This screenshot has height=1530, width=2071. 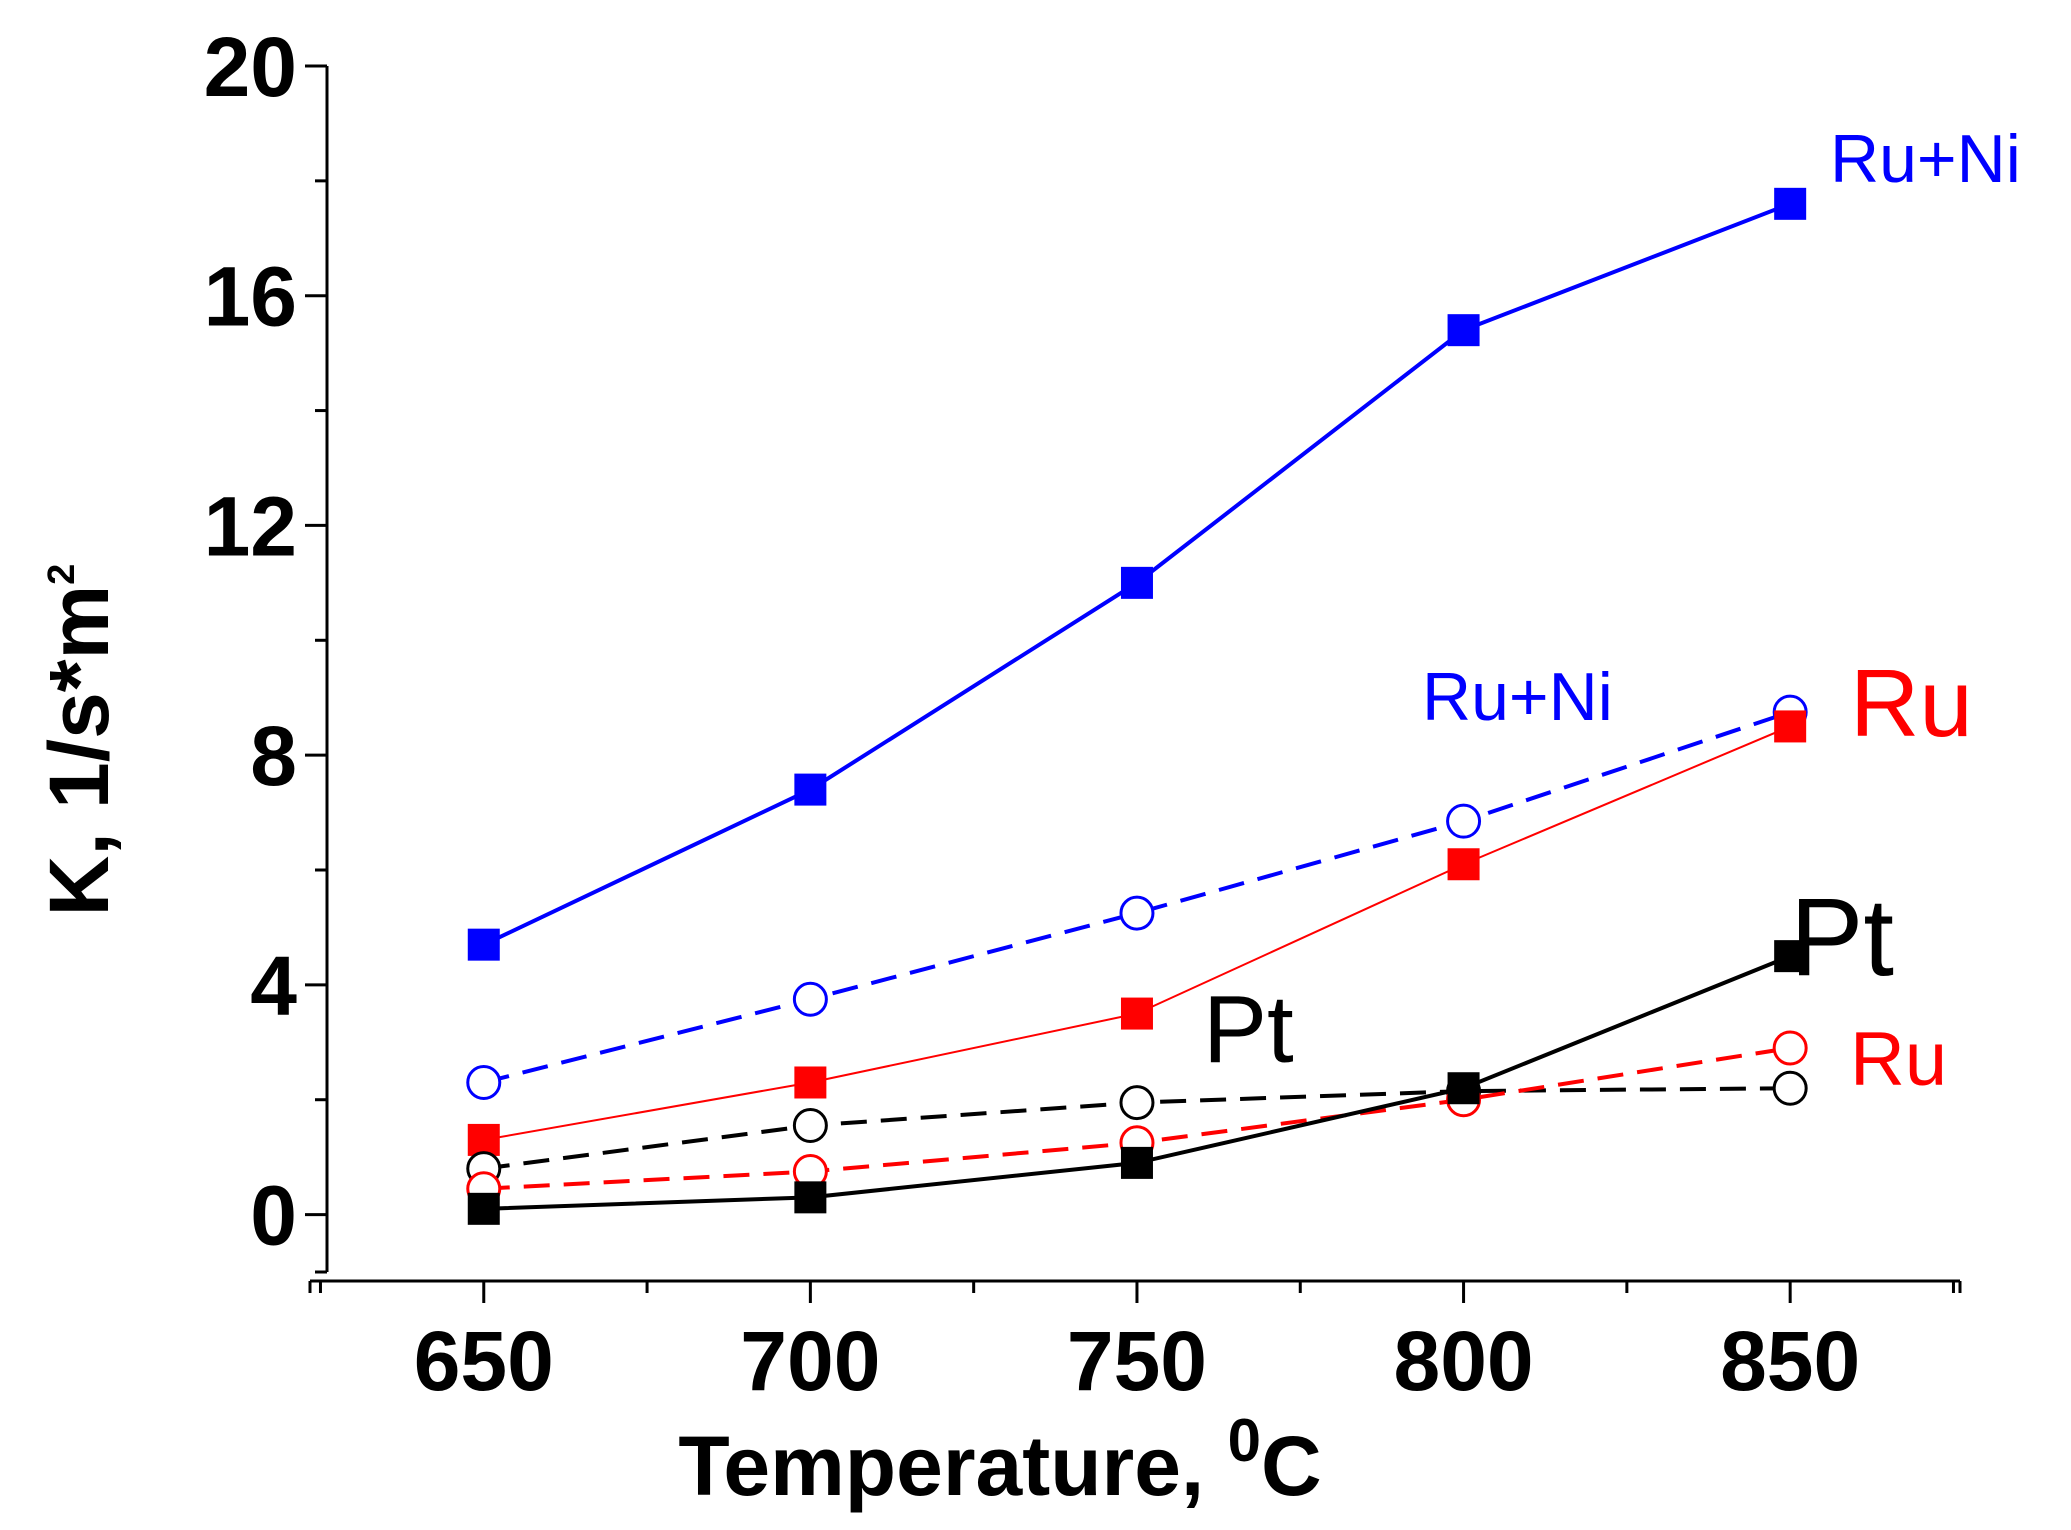 What do you see at coordinates (484, 1361) in the screenshot?
I see `x-tick-label: 650` at bounding box center [484, 1361].